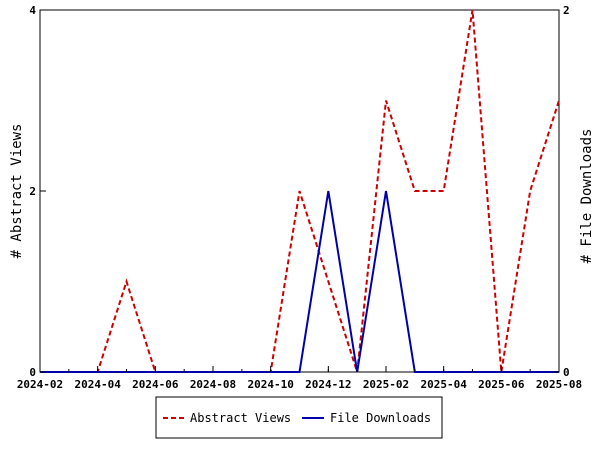 The width and height of the screenshot is (600, 450). What do you see at coordinates (32, 10) in the screenshot?
I see `y-left-tick-label: 4` at bounding box center [32, 10].